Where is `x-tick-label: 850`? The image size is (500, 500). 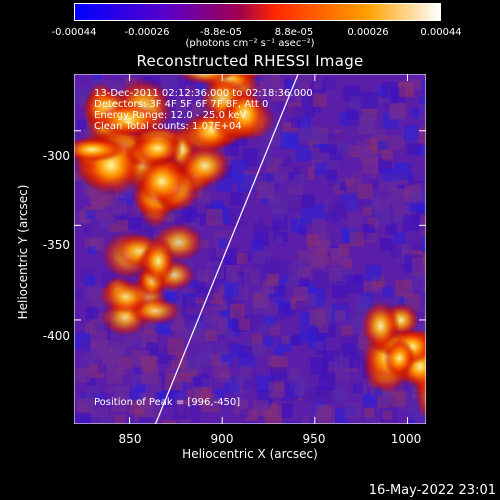 x-tick-label: 850 is located at coordinates (130, 439).